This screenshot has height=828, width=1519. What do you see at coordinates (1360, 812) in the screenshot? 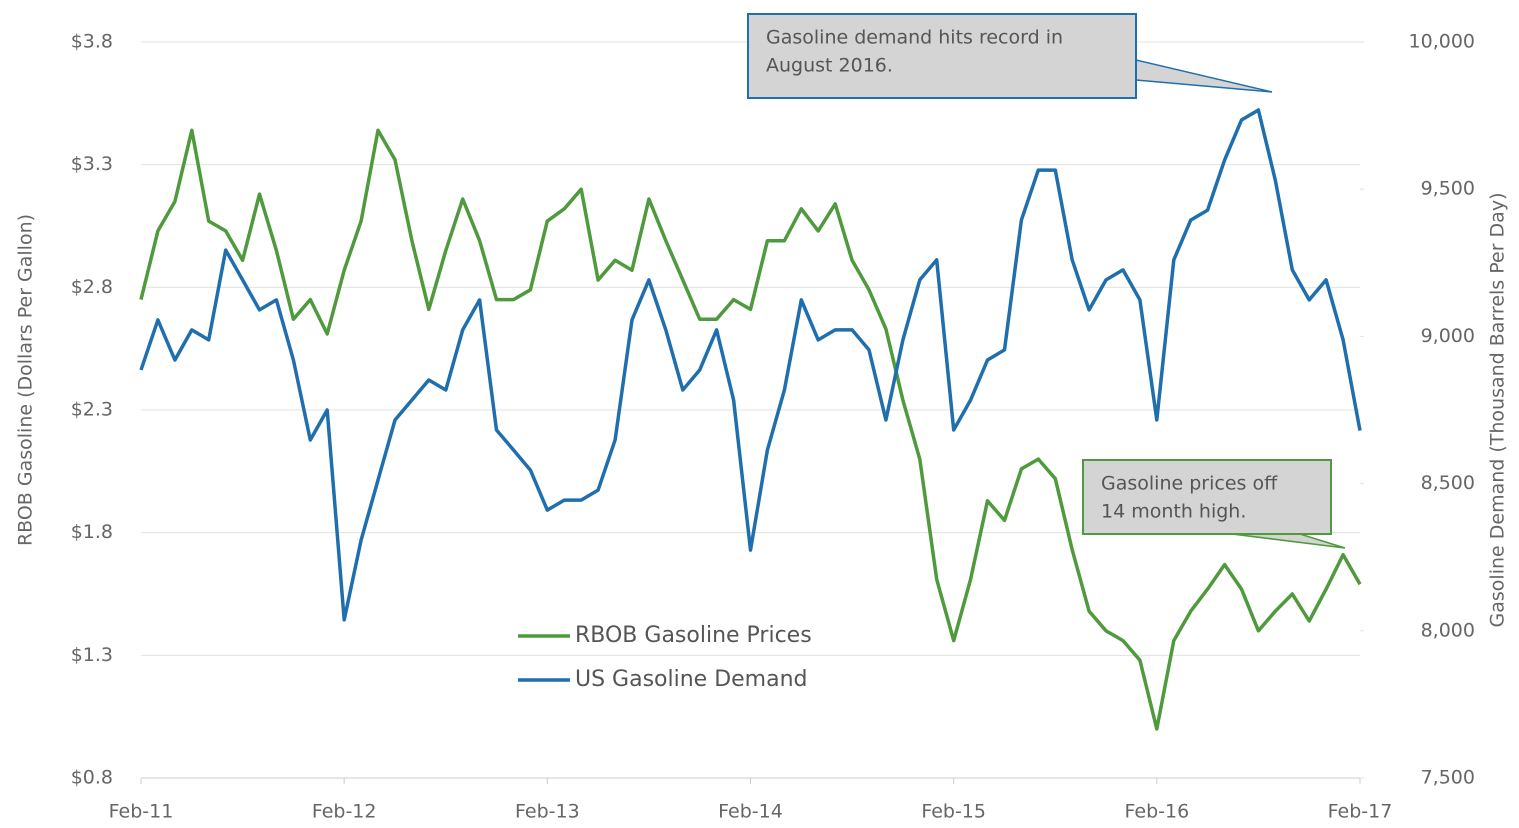
I see `x-tick-label: Feb-17` at bounding box center [1360, 812].